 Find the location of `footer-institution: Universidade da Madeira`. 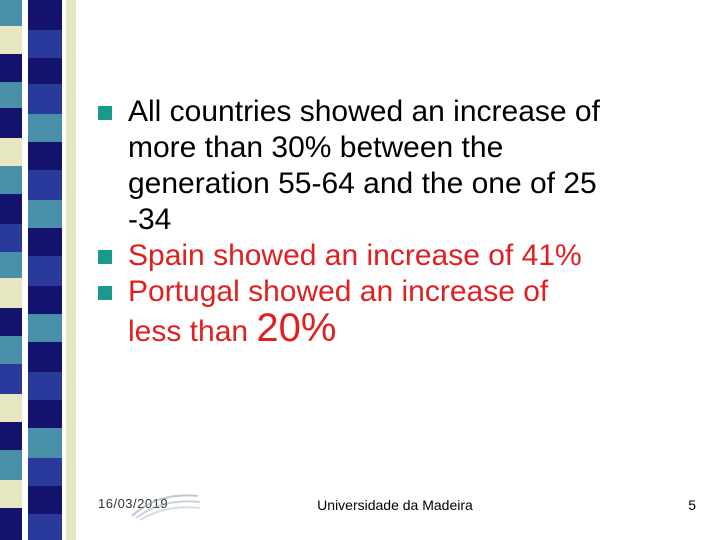

footer-institution: Universidade da Madeira is located at coordinates (395, 505).